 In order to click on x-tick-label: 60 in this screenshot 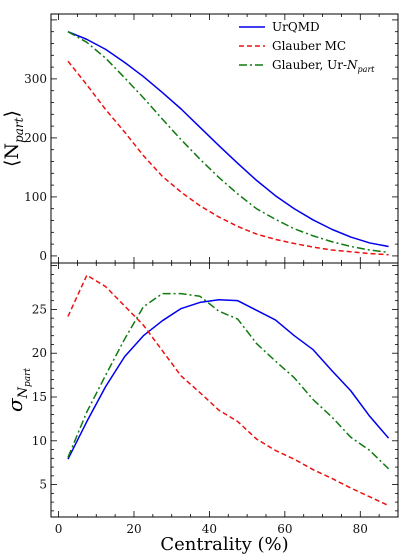, I will do `click(284, 529)`.